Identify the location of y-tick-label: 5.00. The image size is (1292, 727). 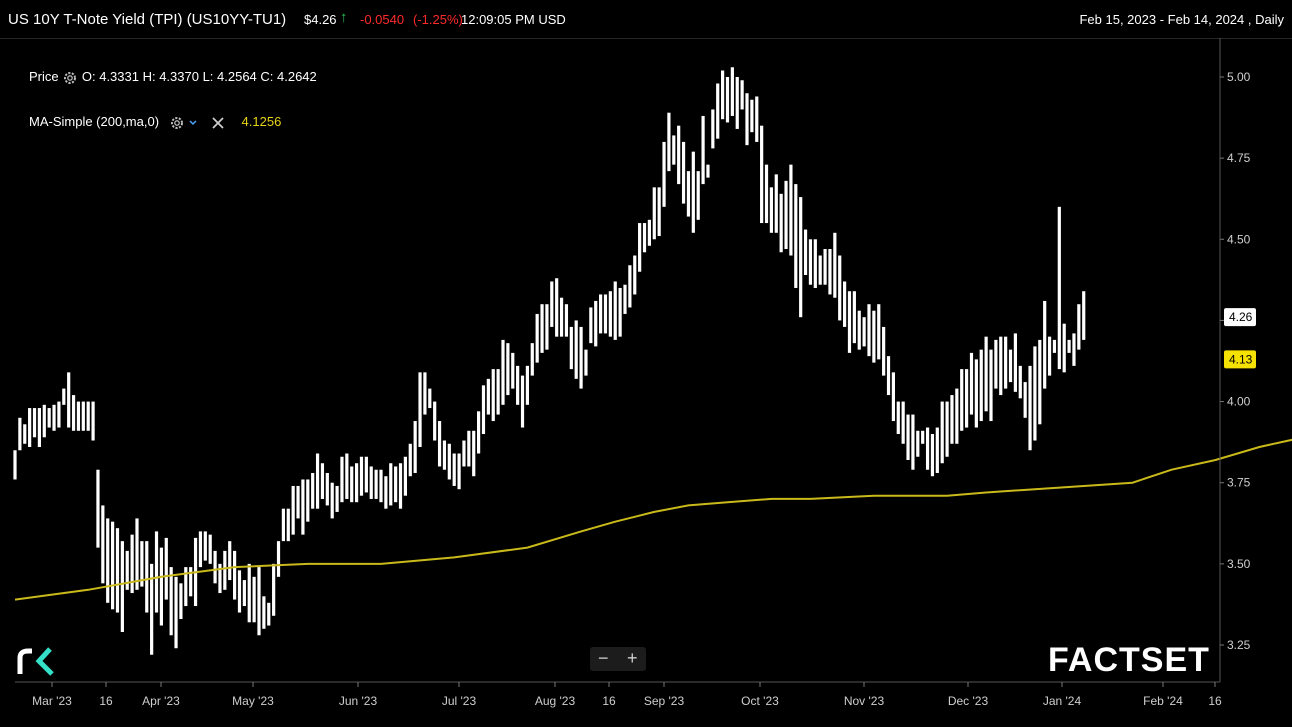
(1239, 77).